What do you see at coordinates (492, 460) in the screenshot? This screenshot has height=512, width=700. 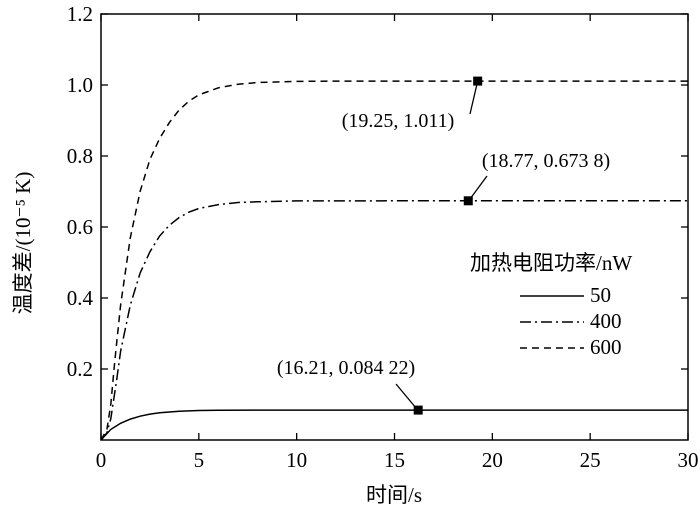 I see `x-tick-label: 20` at bounding box center [492, 460].